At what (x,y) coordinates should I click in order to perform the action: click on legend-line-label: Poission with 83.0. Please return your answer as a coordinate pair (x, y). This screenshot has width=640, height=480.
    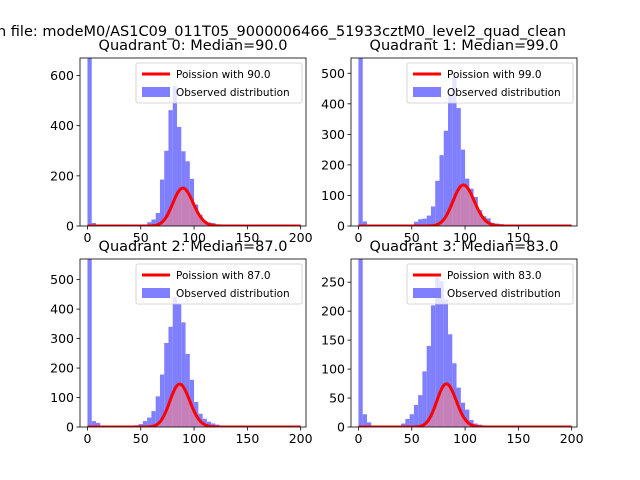
    Looking at the image, I should click on (494, 276).